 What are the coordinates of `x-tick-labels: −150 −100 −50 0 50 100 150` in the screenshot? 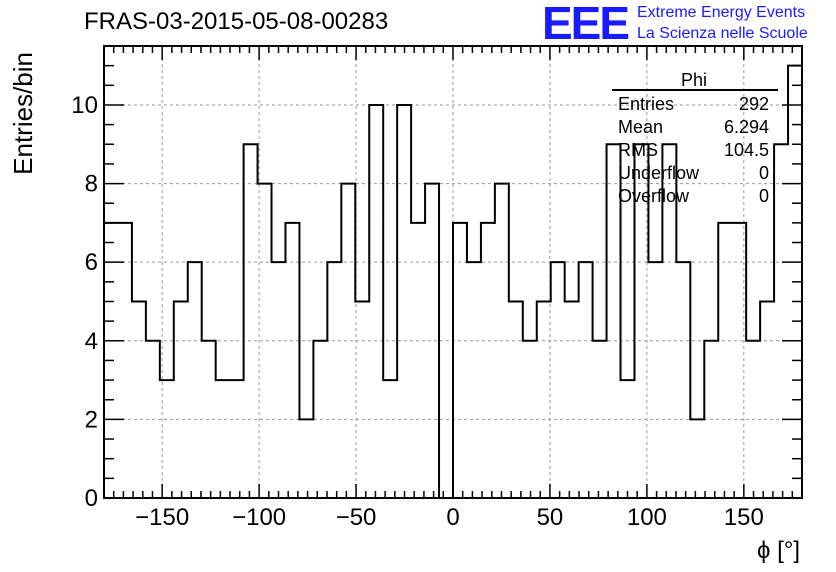 It's located at (449, 517).